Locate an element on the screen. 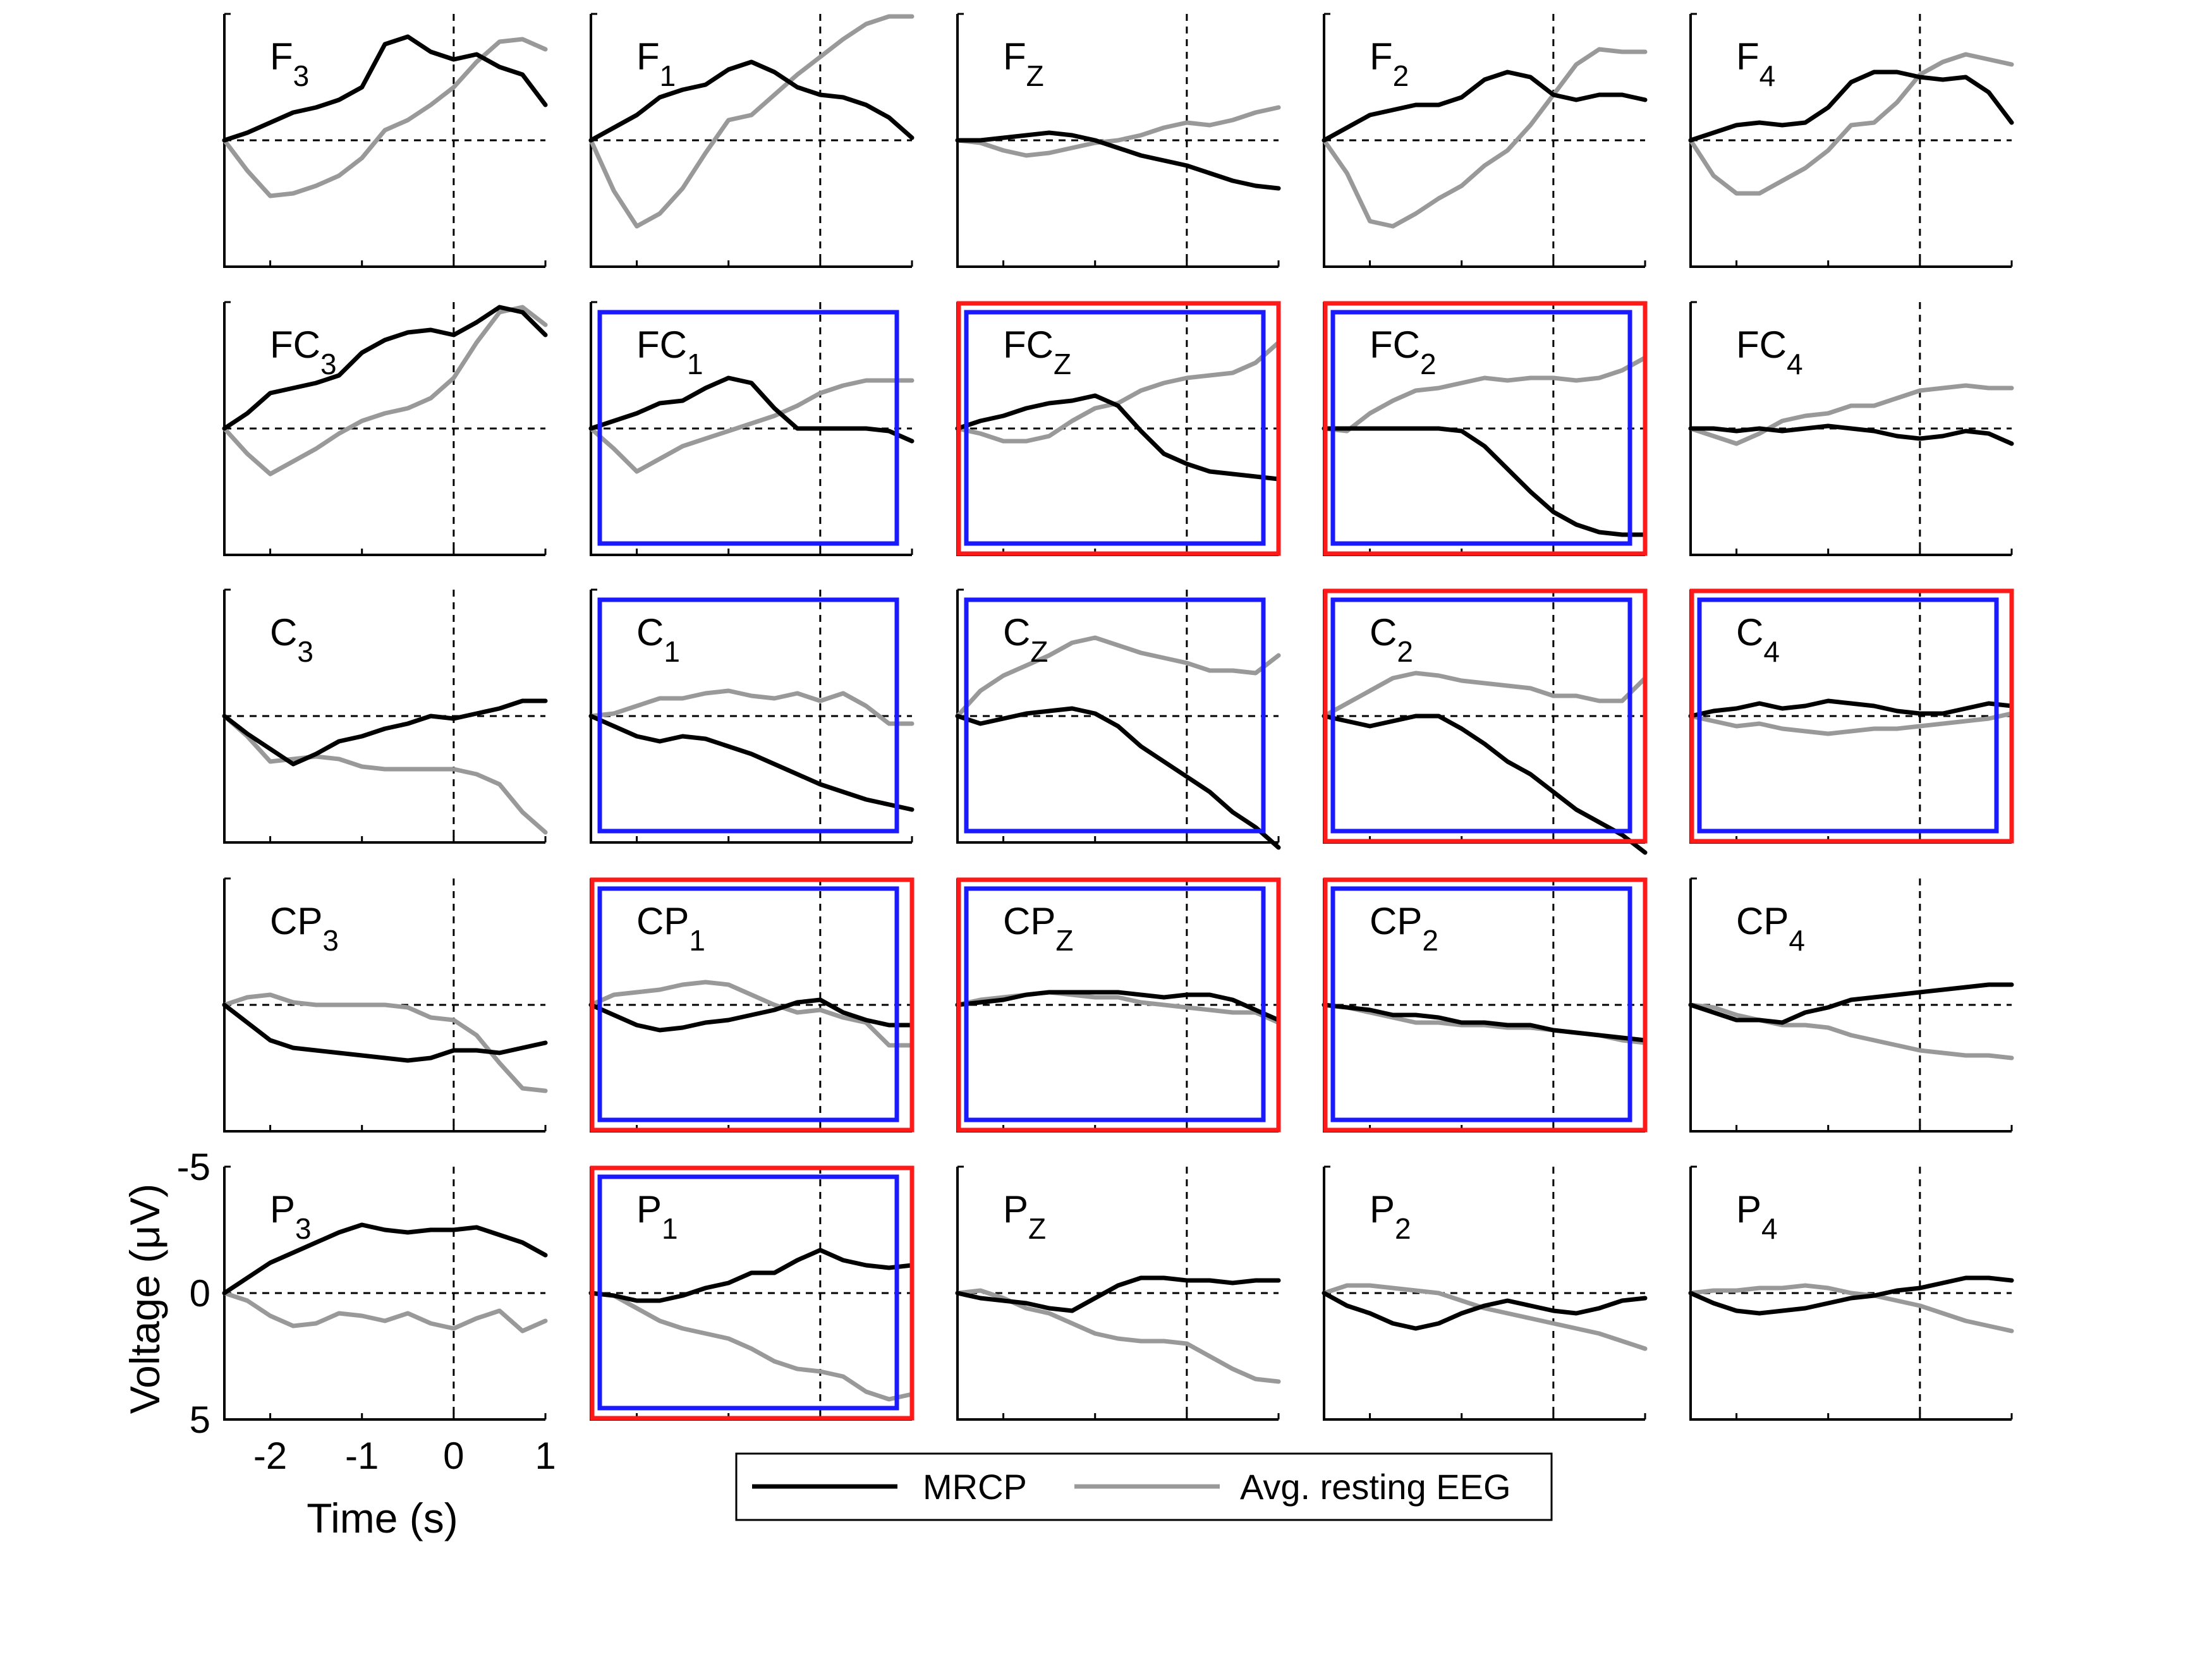  panel-fc2: FC2 is located at coordinates (1485, 428).